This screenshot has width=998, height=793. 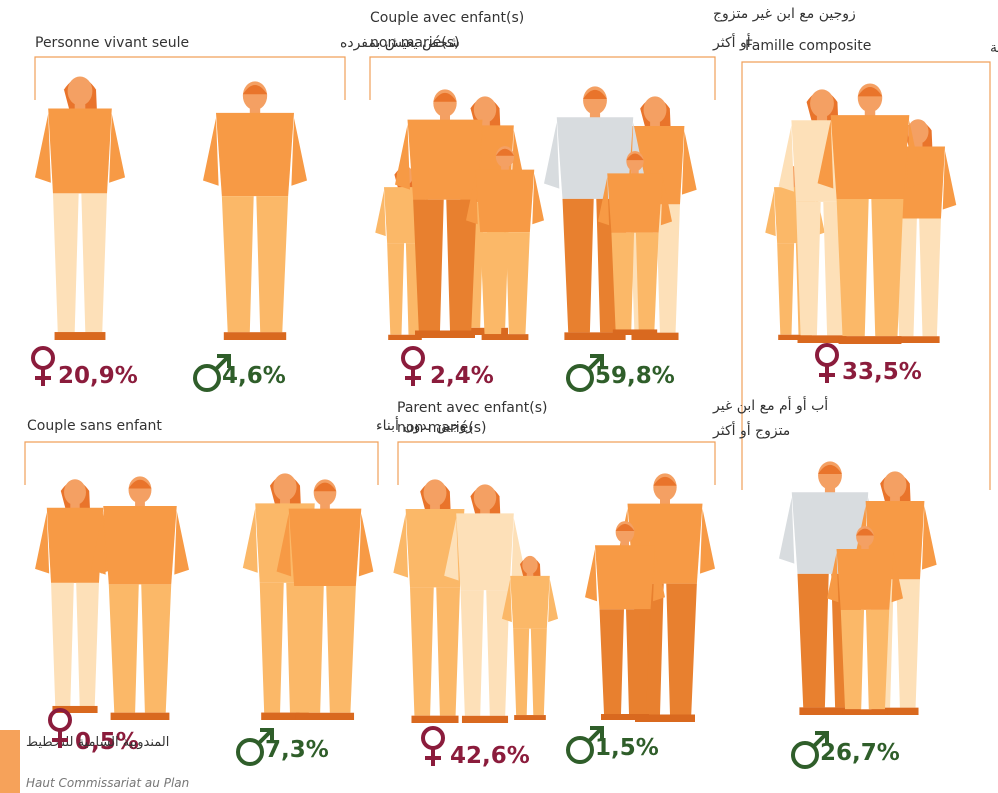 What do you see at coordinates (635, 376) in the screenshot?
I see `male-percent: 59,8%` at bounding box center [635, 376].